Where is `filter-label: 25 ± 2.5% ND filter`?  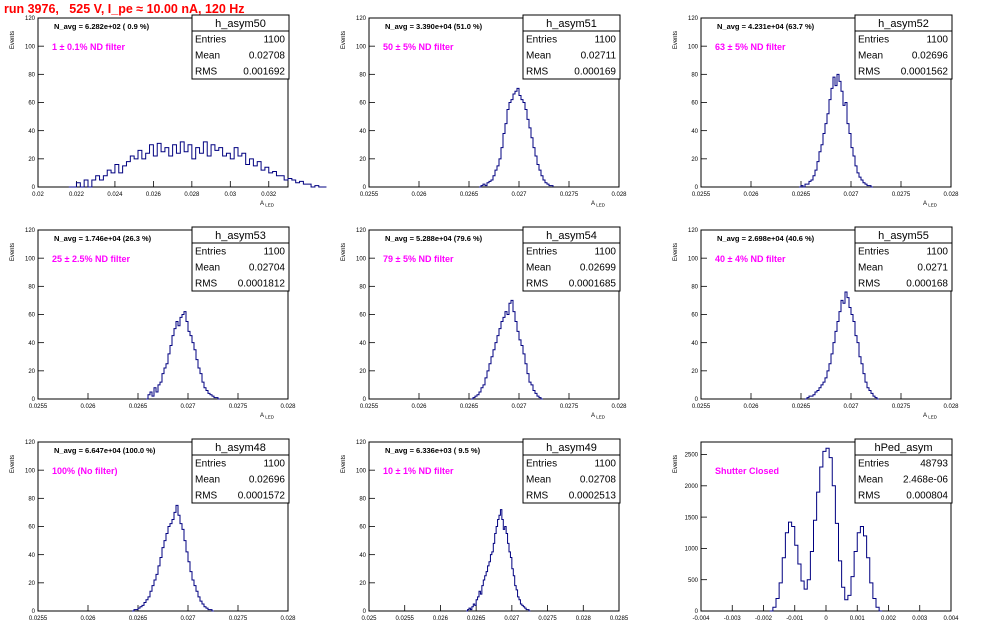 filter-label: 25 ± 2.5% ND filter is located at coordinates (91, 259).